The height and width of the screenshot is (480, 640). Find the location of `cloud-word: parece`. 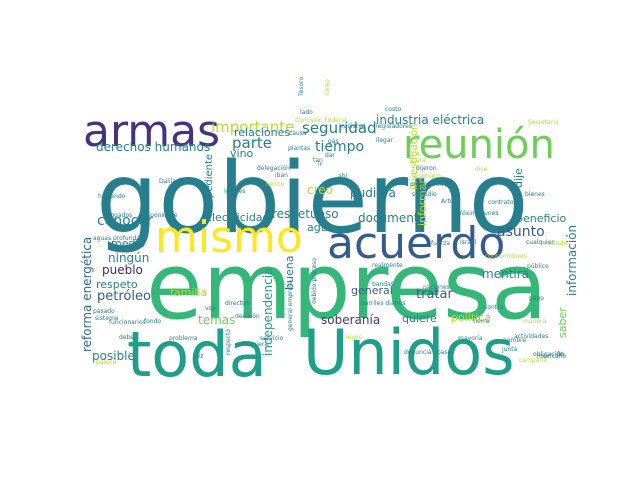

cloud-word: parece is located at coordinates (106, 362).